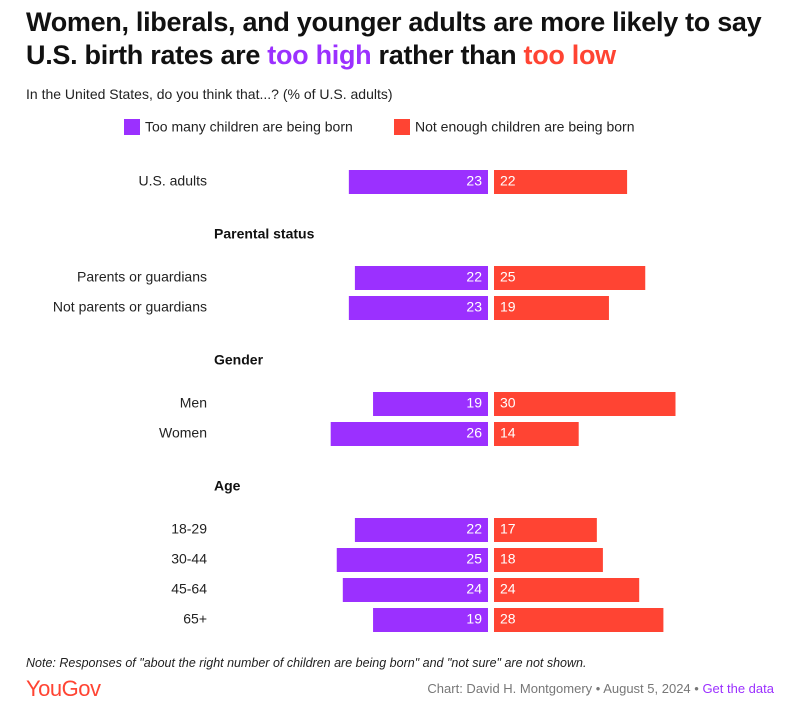  I want to click on category-label: U.S. adults, so click(173, 181).